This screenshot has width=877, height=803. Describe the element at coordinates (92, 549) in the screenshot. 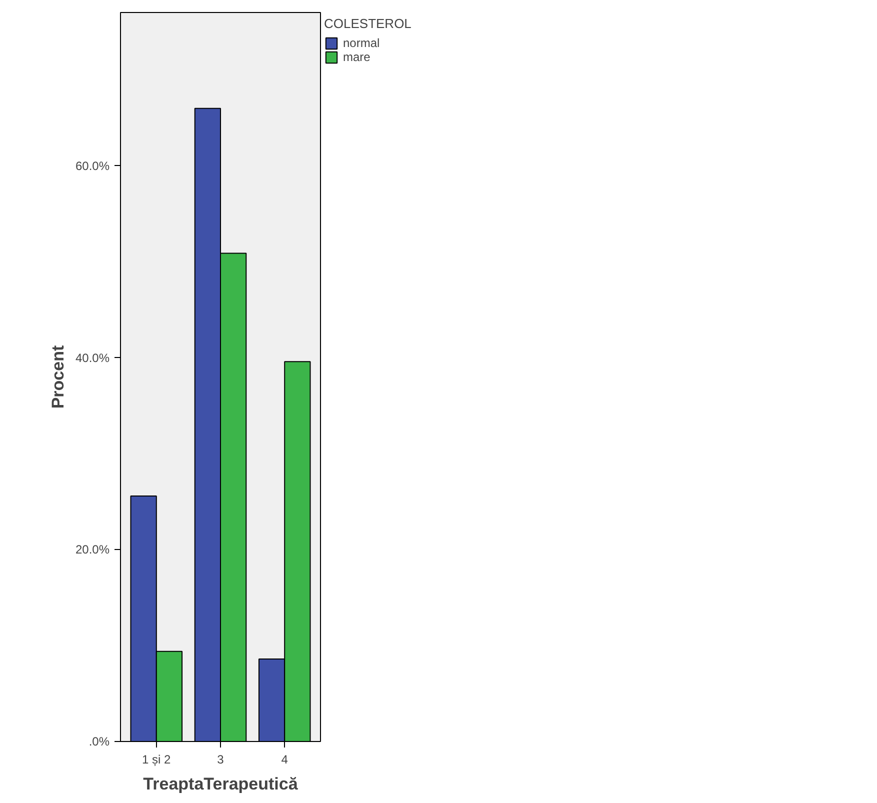

I see `y-tick-label: 20.0%` at that location.